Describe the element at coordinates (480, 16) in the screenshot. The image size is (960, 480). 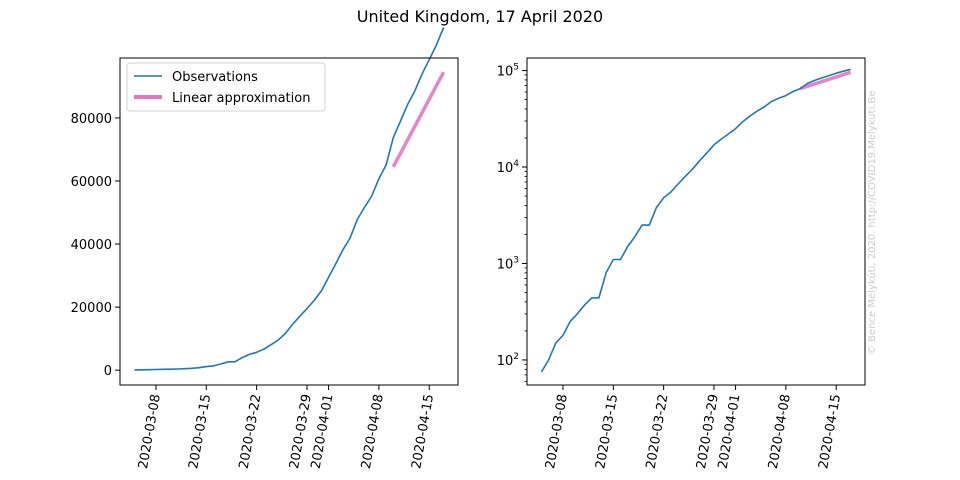
I see `figure-title: United Kingdom, 17 April 2020` at that location.